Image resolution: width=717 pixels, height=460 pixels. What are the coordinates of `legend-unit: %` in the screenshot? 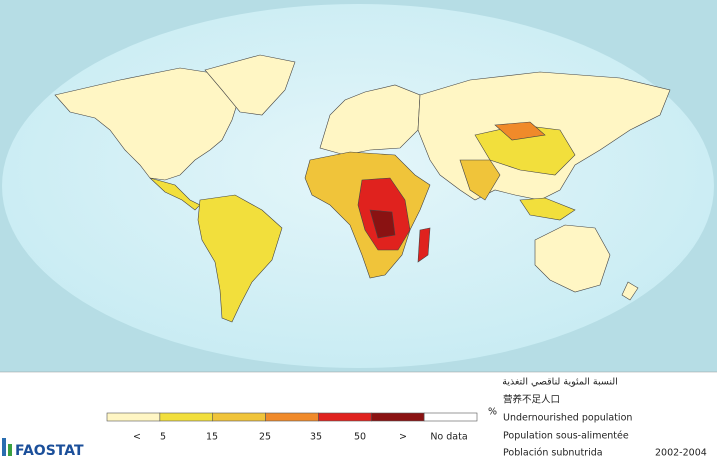 It's located at (492, 412).